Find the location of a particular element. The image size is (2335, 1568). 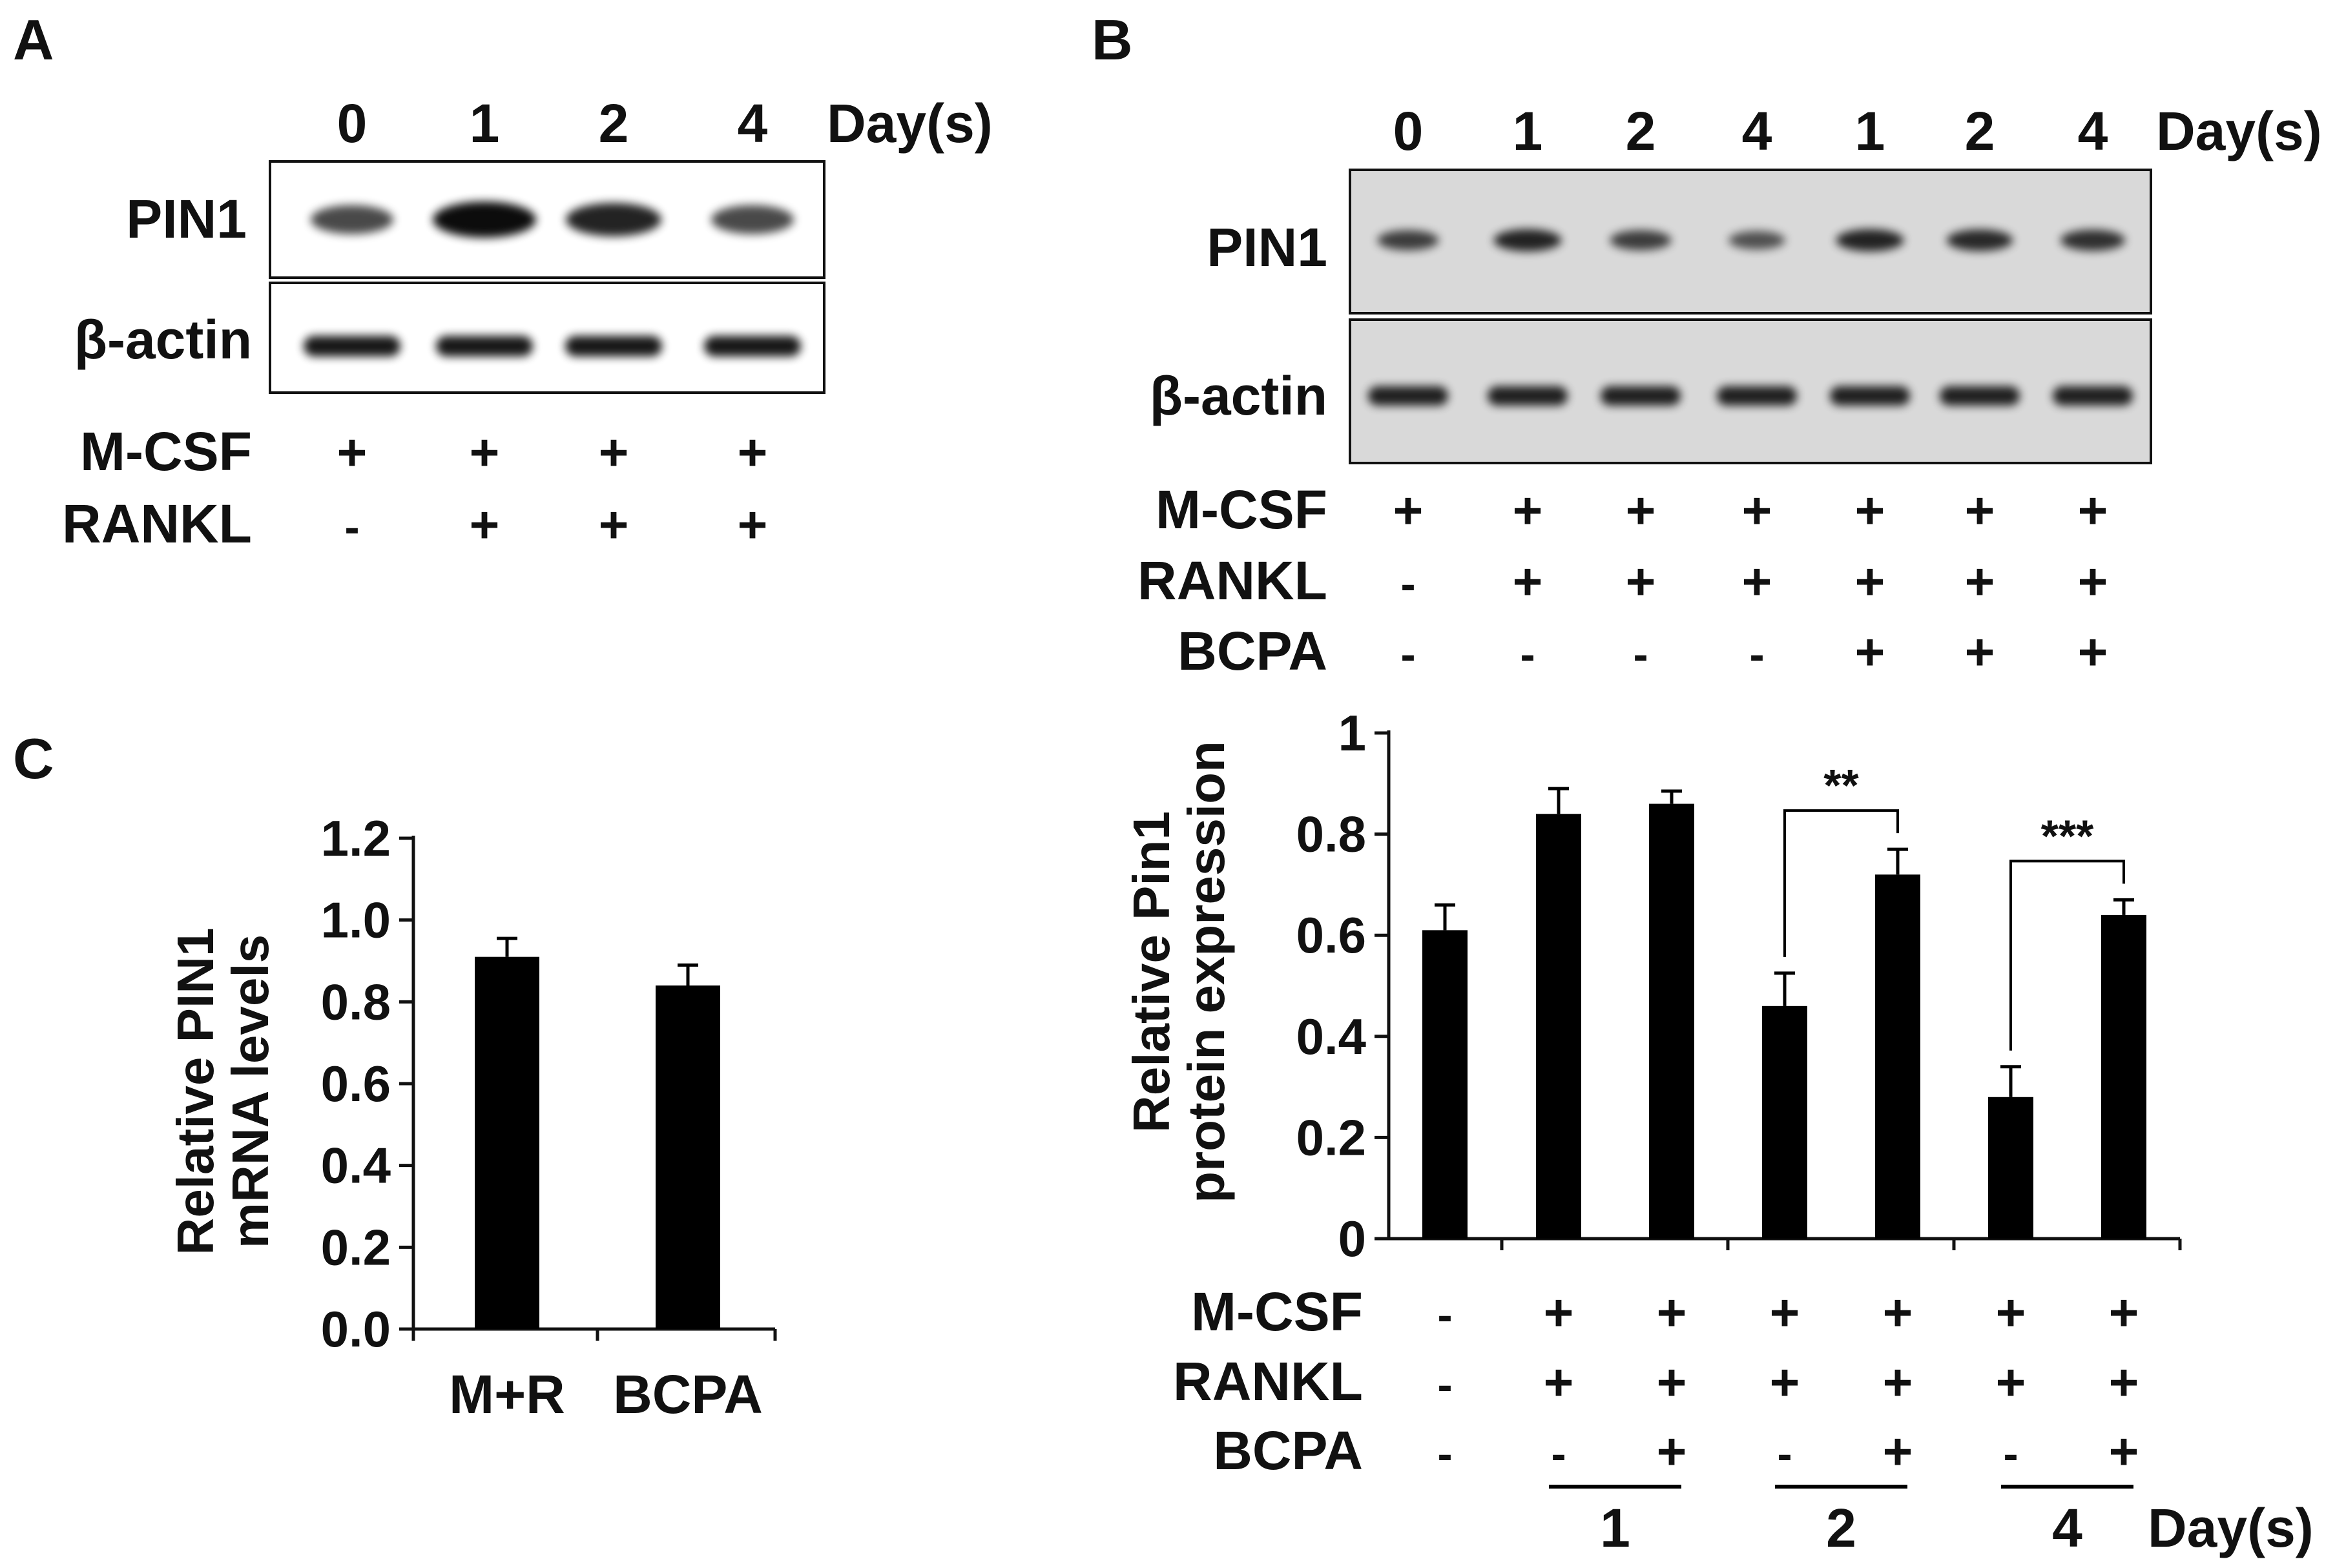

y-tick-label: 1 is located at coordinates (1352, 733).